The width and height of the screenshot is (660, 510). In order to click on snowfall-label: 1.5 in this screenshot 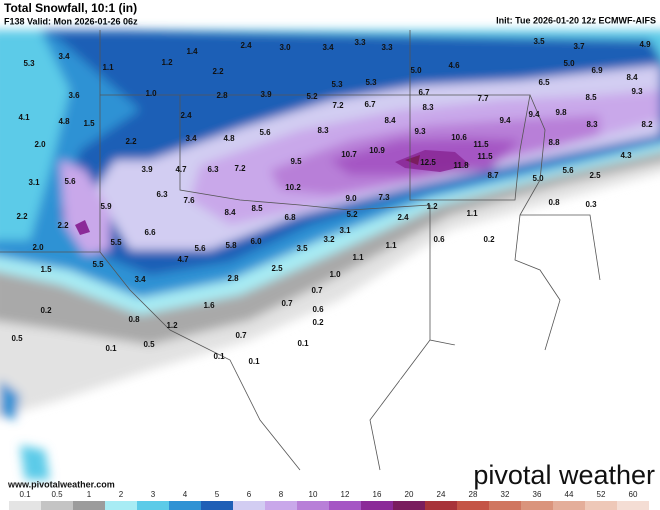, I will do `click(89, 123)`.